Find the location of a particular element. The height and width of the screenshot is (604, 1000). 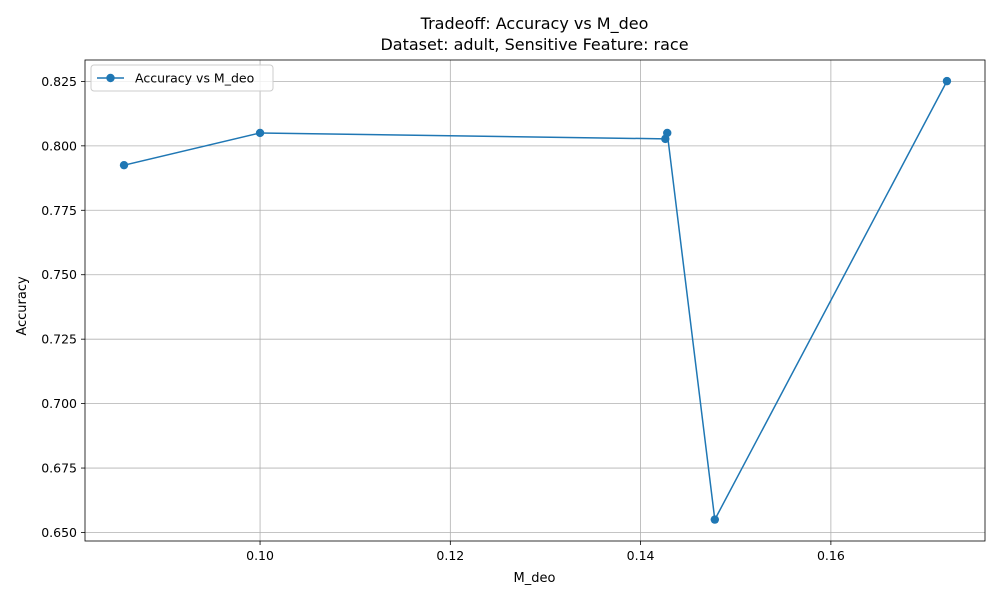

chart-title: Tradeoff: Accuracy vs M_deo is located at coordinates (534, 24).